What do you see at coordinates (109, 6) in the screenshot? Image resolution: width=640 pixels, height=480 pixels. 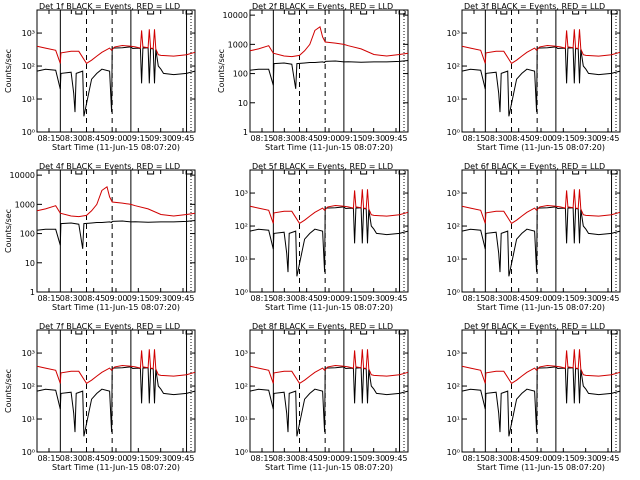 I see `chart-title: Det 1f BLACK = Events, RED = LLD` at bounding box center [109, 6].